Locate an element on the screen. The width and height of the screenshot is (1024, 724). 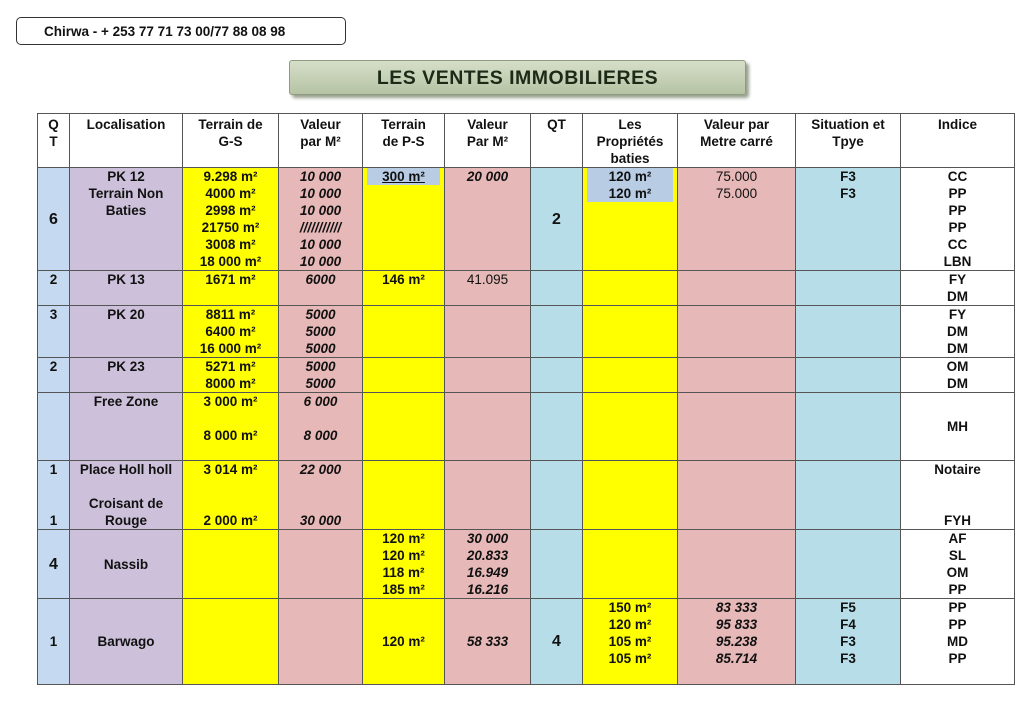
cell-value: 10 000 is located at coordinates (320, 261).